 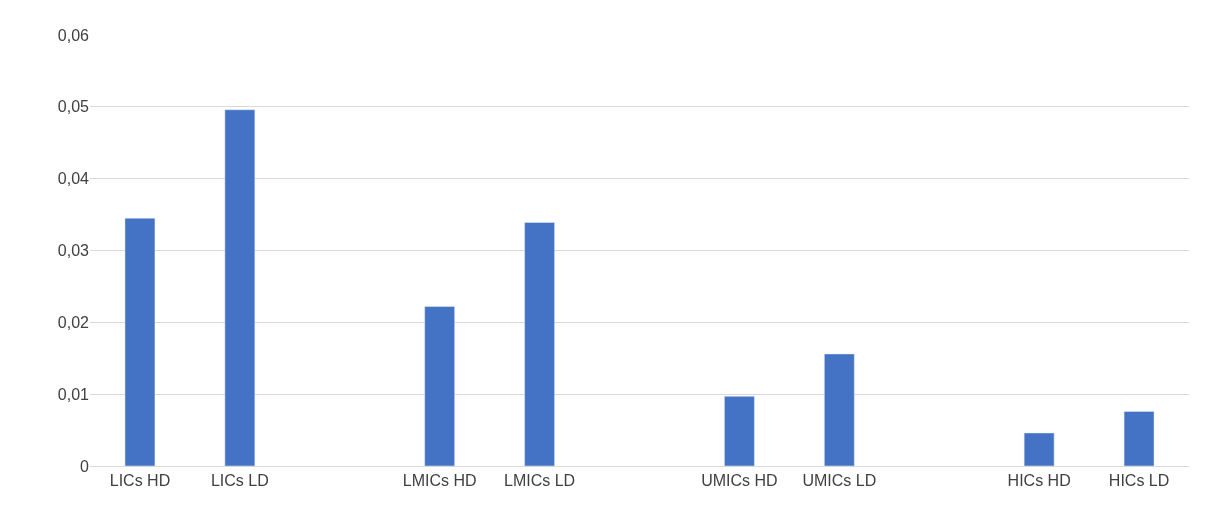 What do you see at coordinates (73, 35) in the screenshot?
I see `y-tick-label: 0,06` at bounding box center [73, 35].